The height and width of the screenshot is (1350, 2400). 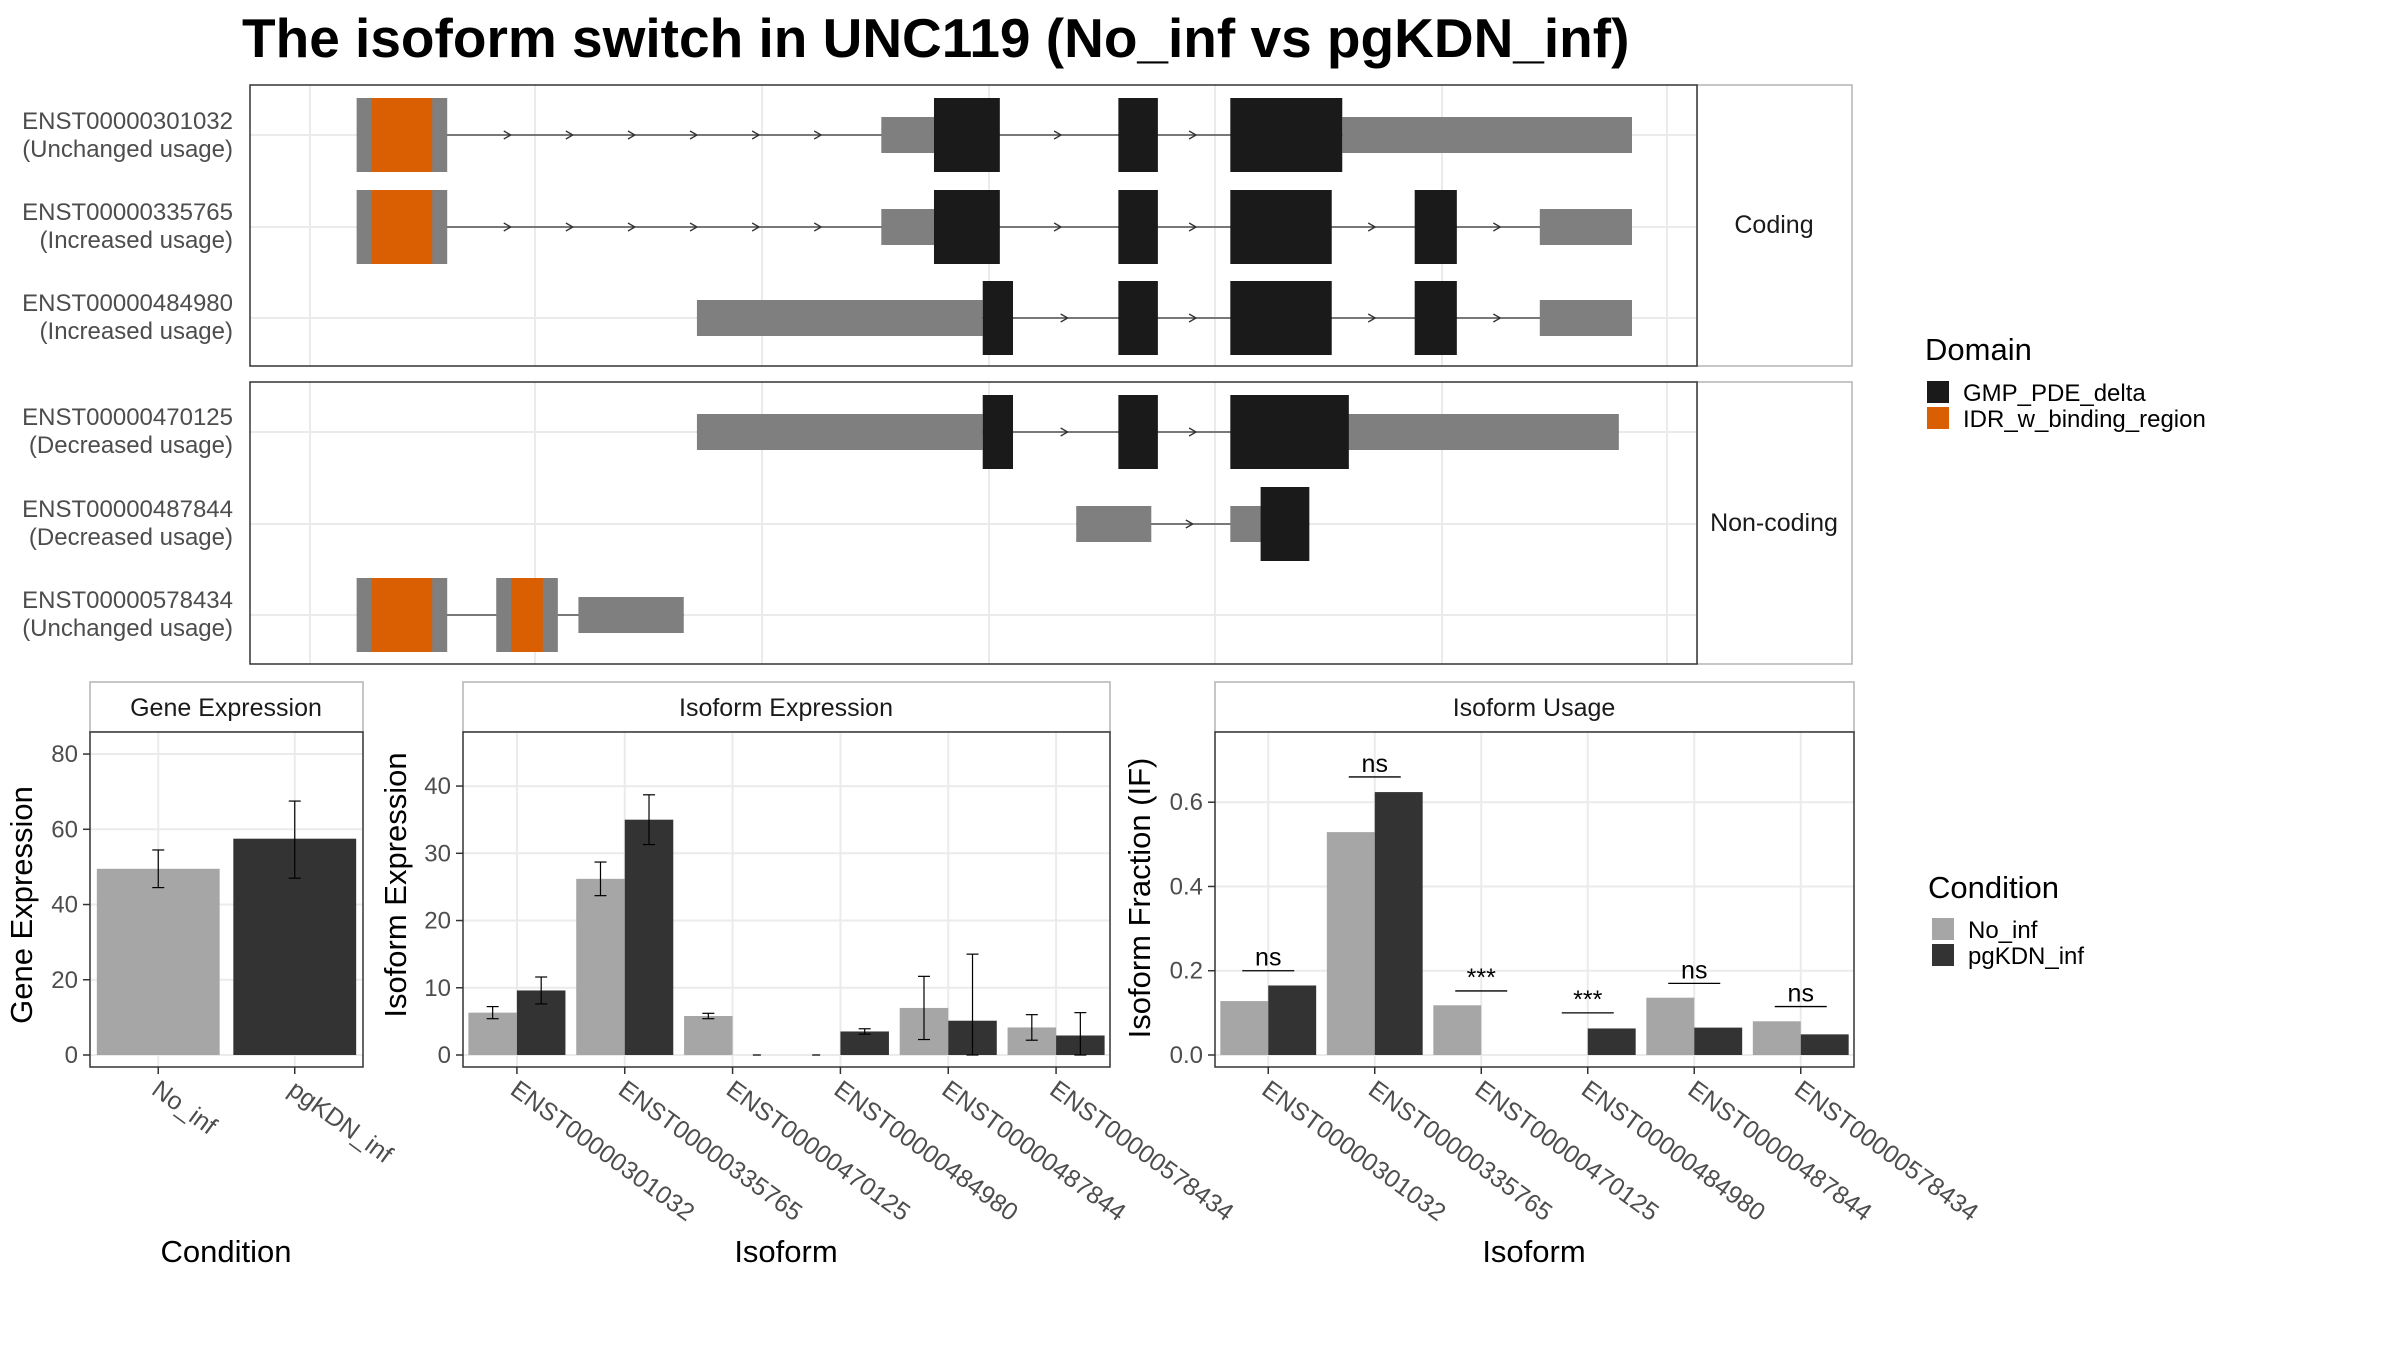 I want to click on y-tick-label: 40, so click(x=437, y=786).